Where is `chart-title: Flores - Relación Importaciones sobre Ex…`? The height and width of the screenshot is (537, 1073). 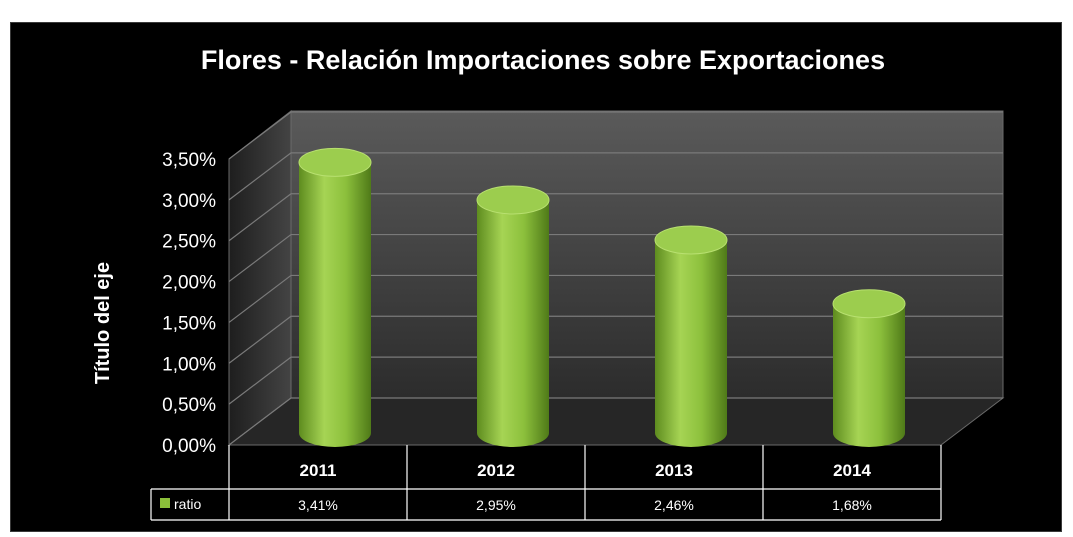
chart-title: Flores - Relación Importaciones sobre Ex… is located at coordinates (543, 60).